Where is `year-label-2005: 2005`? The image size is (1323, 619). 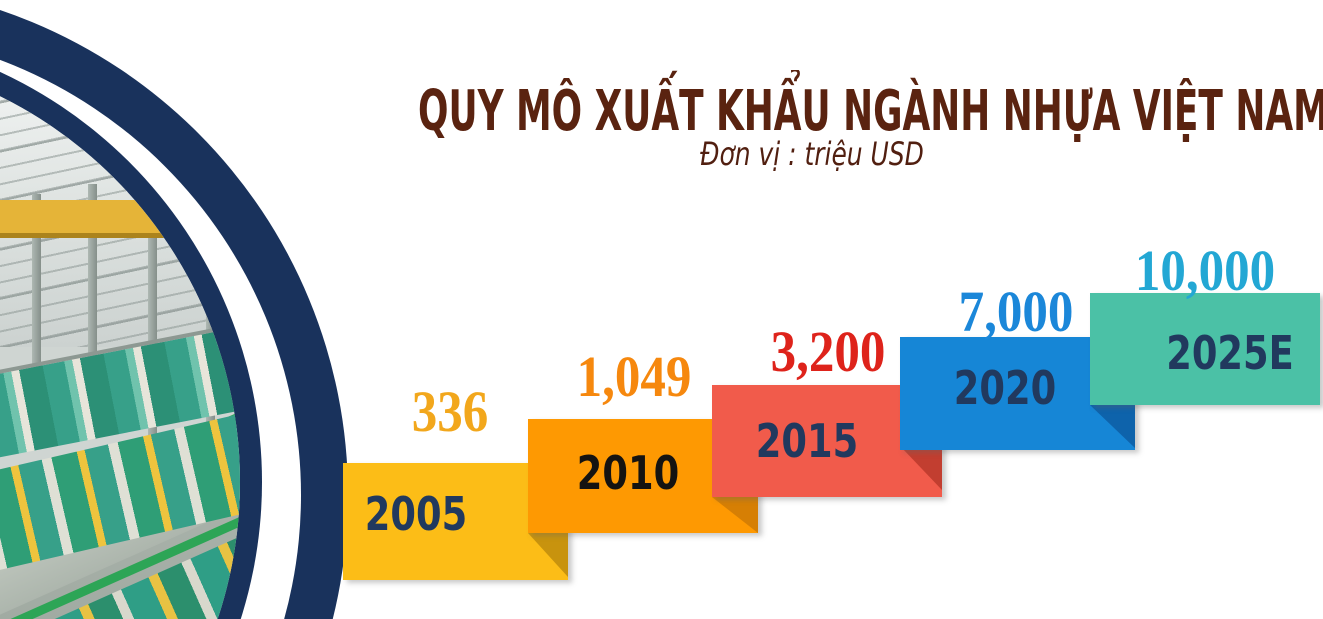
year-label-2005: 2005 is located at coordinates (416, 514).